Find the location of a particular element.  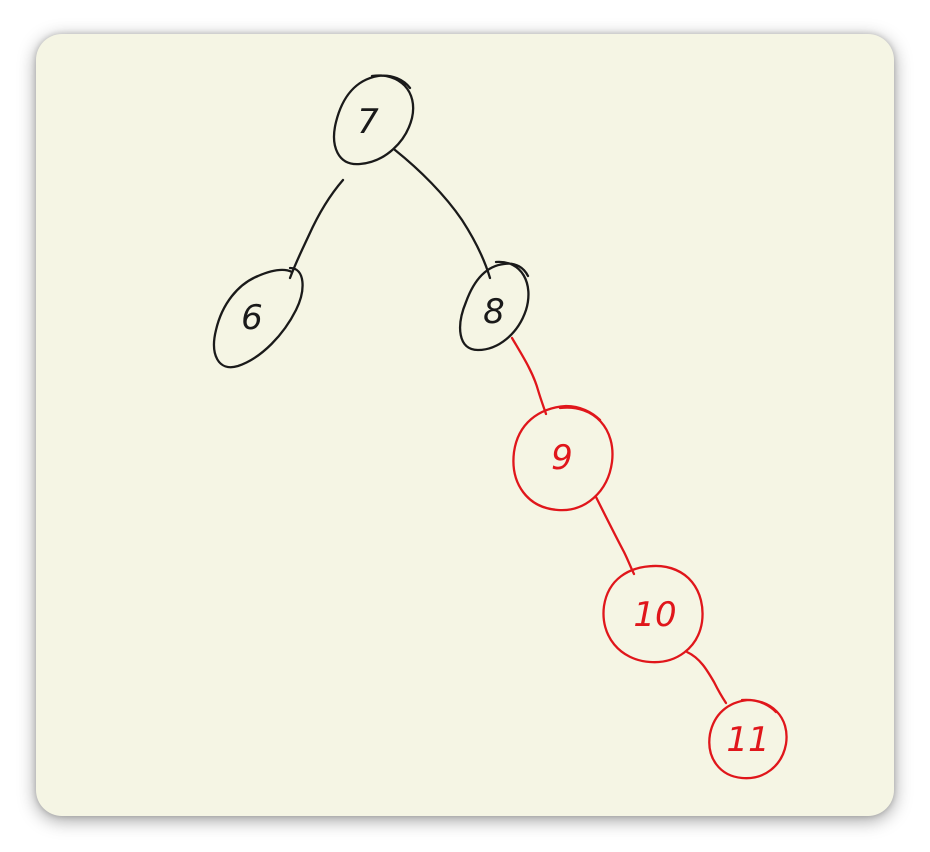

node-9: 9 is located at coordinates (563, 458).